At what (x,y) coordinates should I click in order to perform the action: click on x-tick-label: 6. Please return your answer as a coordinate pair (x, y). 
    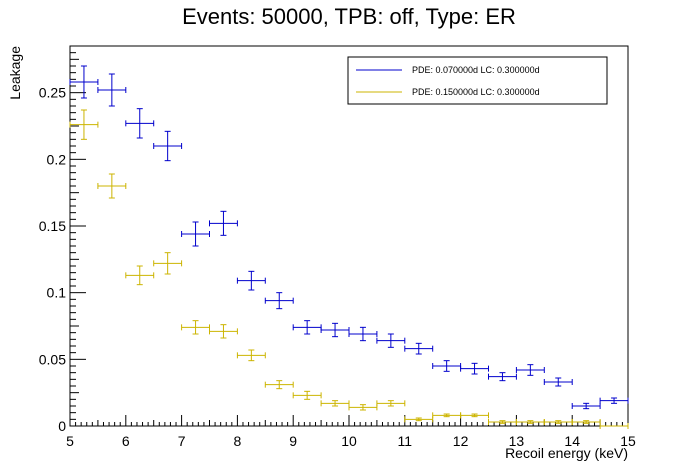
    Looking at the image, I should click on (126, 441).